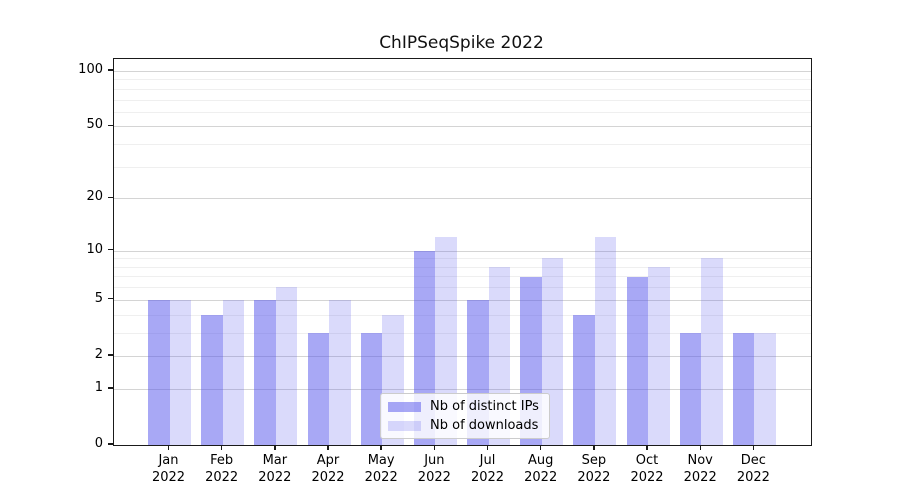 This screenshot has height=500, width=900. What do you see at coordinates (700, 477) in the screenshot?
I see `x-tick-year-nov: 2022` at bounding box center [700, 477].